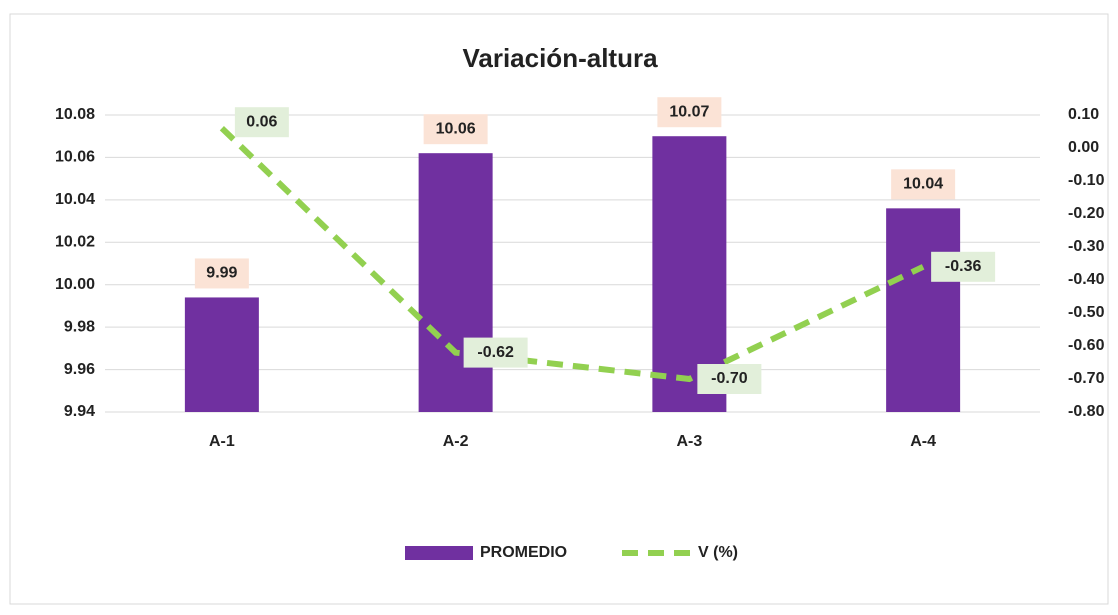 This screenshot has width=1118, height=615. What do you see at coordinates (75, 114) in the screenshot?
I see `y-tick-label: 10.08` at bounding box center [75, 114].